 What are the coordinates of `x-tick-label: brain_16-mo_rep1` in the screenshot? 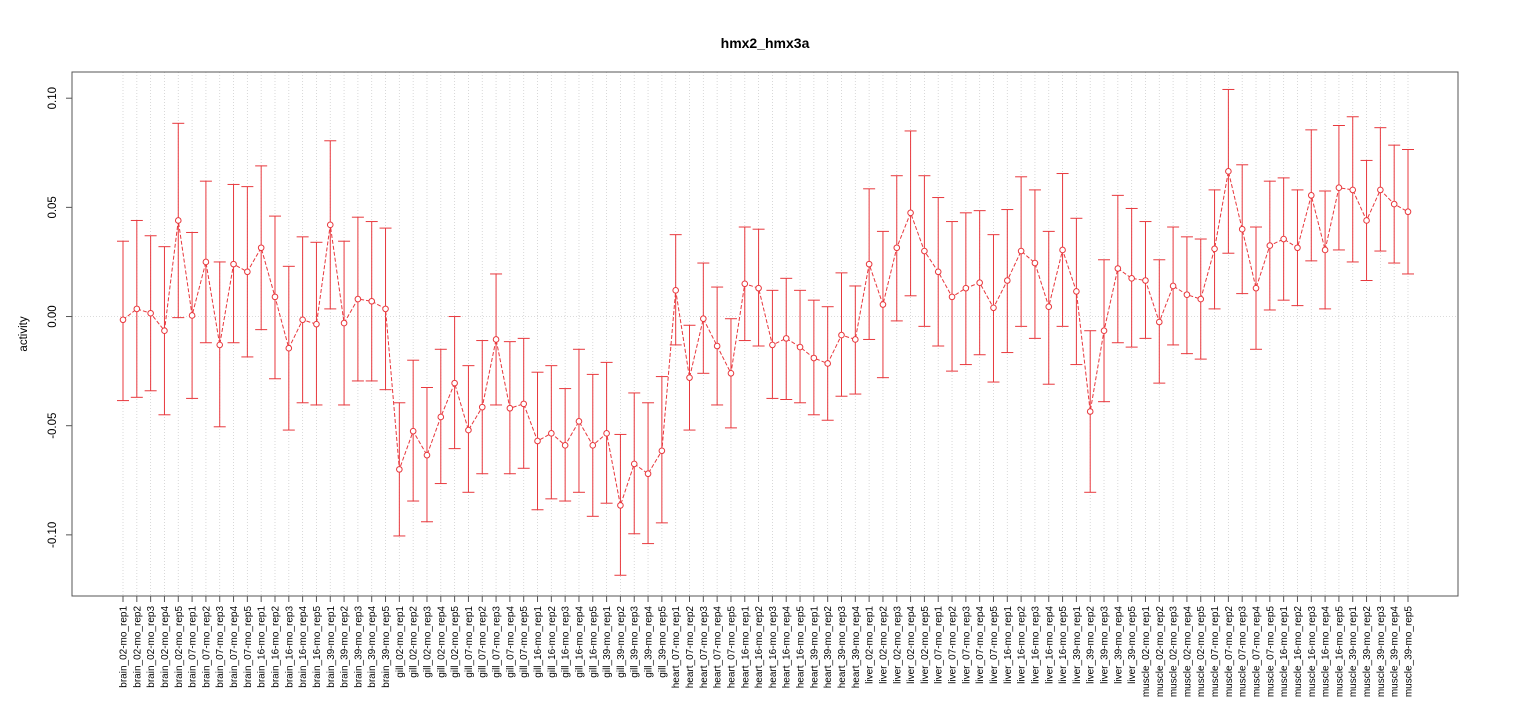 It's located at (262, 647).